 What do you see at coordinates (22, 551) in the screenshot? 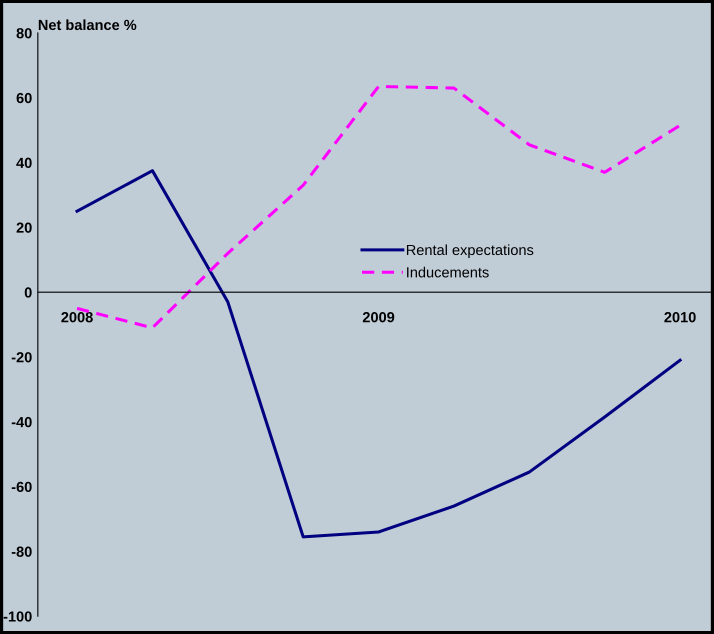
I see `y-tick-label: -80` at bounding box center [22, 551].